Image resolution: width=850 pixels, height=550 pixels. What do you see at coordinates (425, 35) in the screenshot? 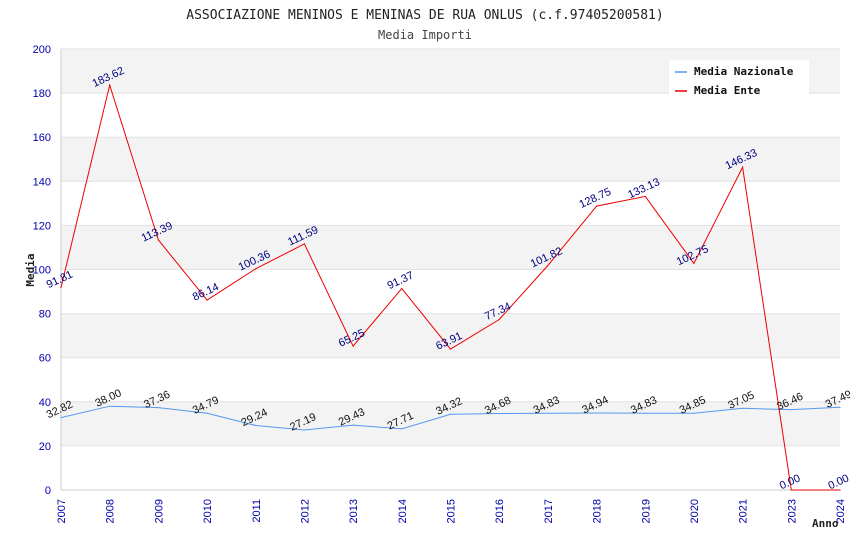
I see `chart-subtitle: Media Importi` at bounding box center [425, 35].